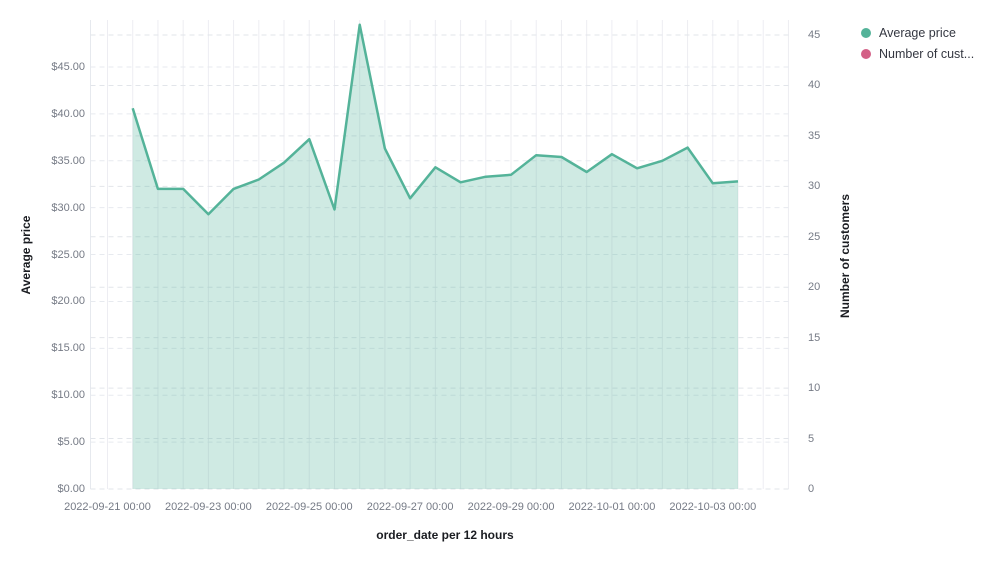 Image resolution: width=1008 pixels, height=564 pixels. I want to click on y-axis-tick-label-left: $5.00, so click(71, 442).